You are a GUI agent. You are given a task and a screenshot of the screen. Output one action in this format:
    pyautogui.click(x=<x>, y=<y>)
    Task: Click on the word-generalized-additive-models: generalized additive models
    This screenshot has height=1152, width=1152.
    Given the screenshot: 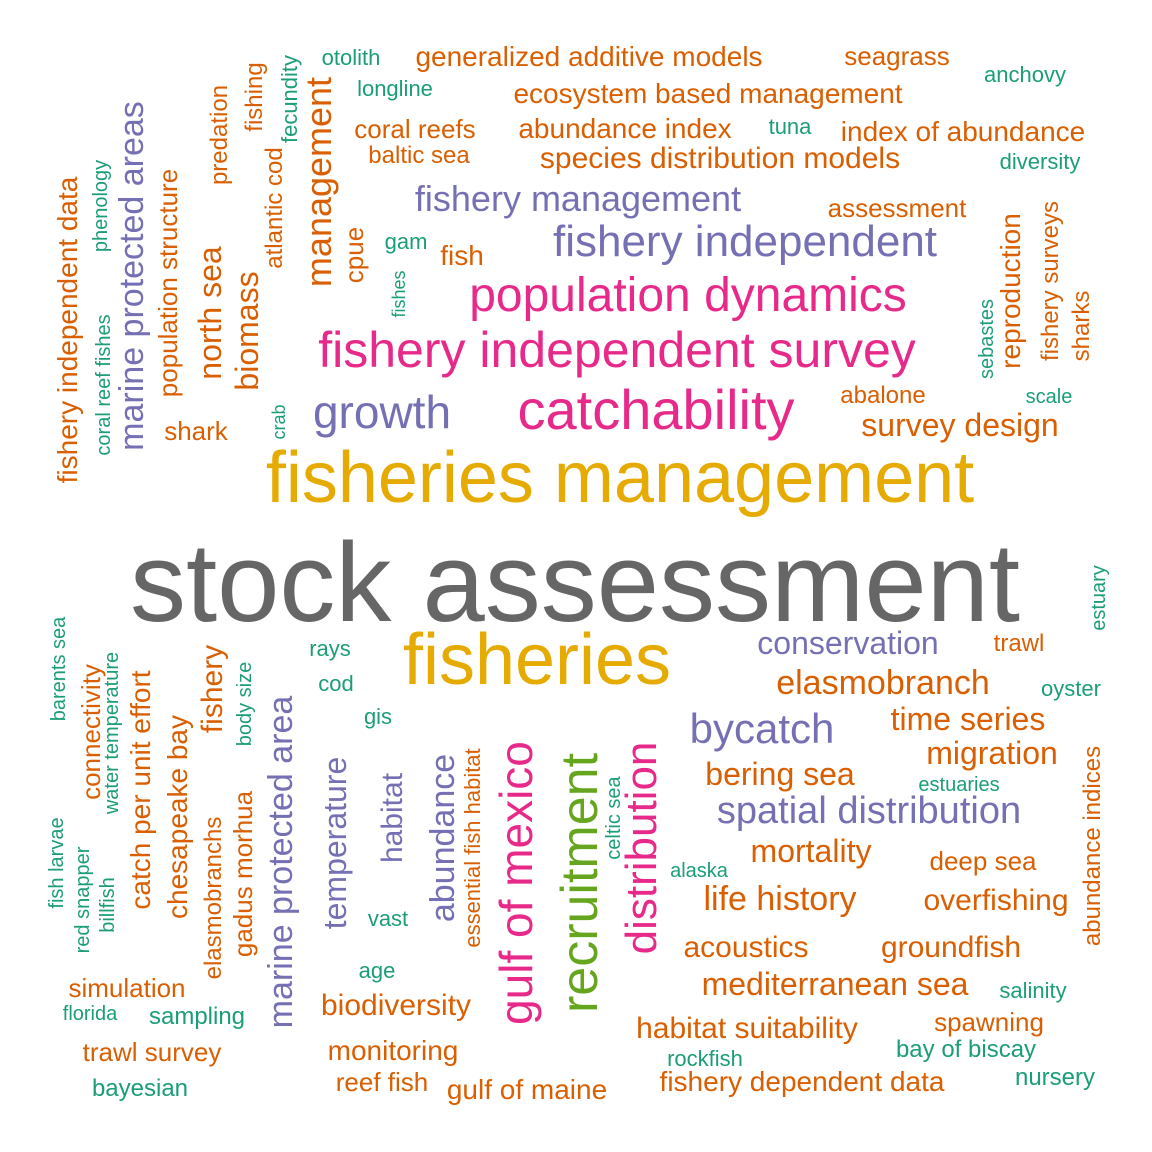 What is the action you would take?
    pyautogui.click(x=589, y=56)
    